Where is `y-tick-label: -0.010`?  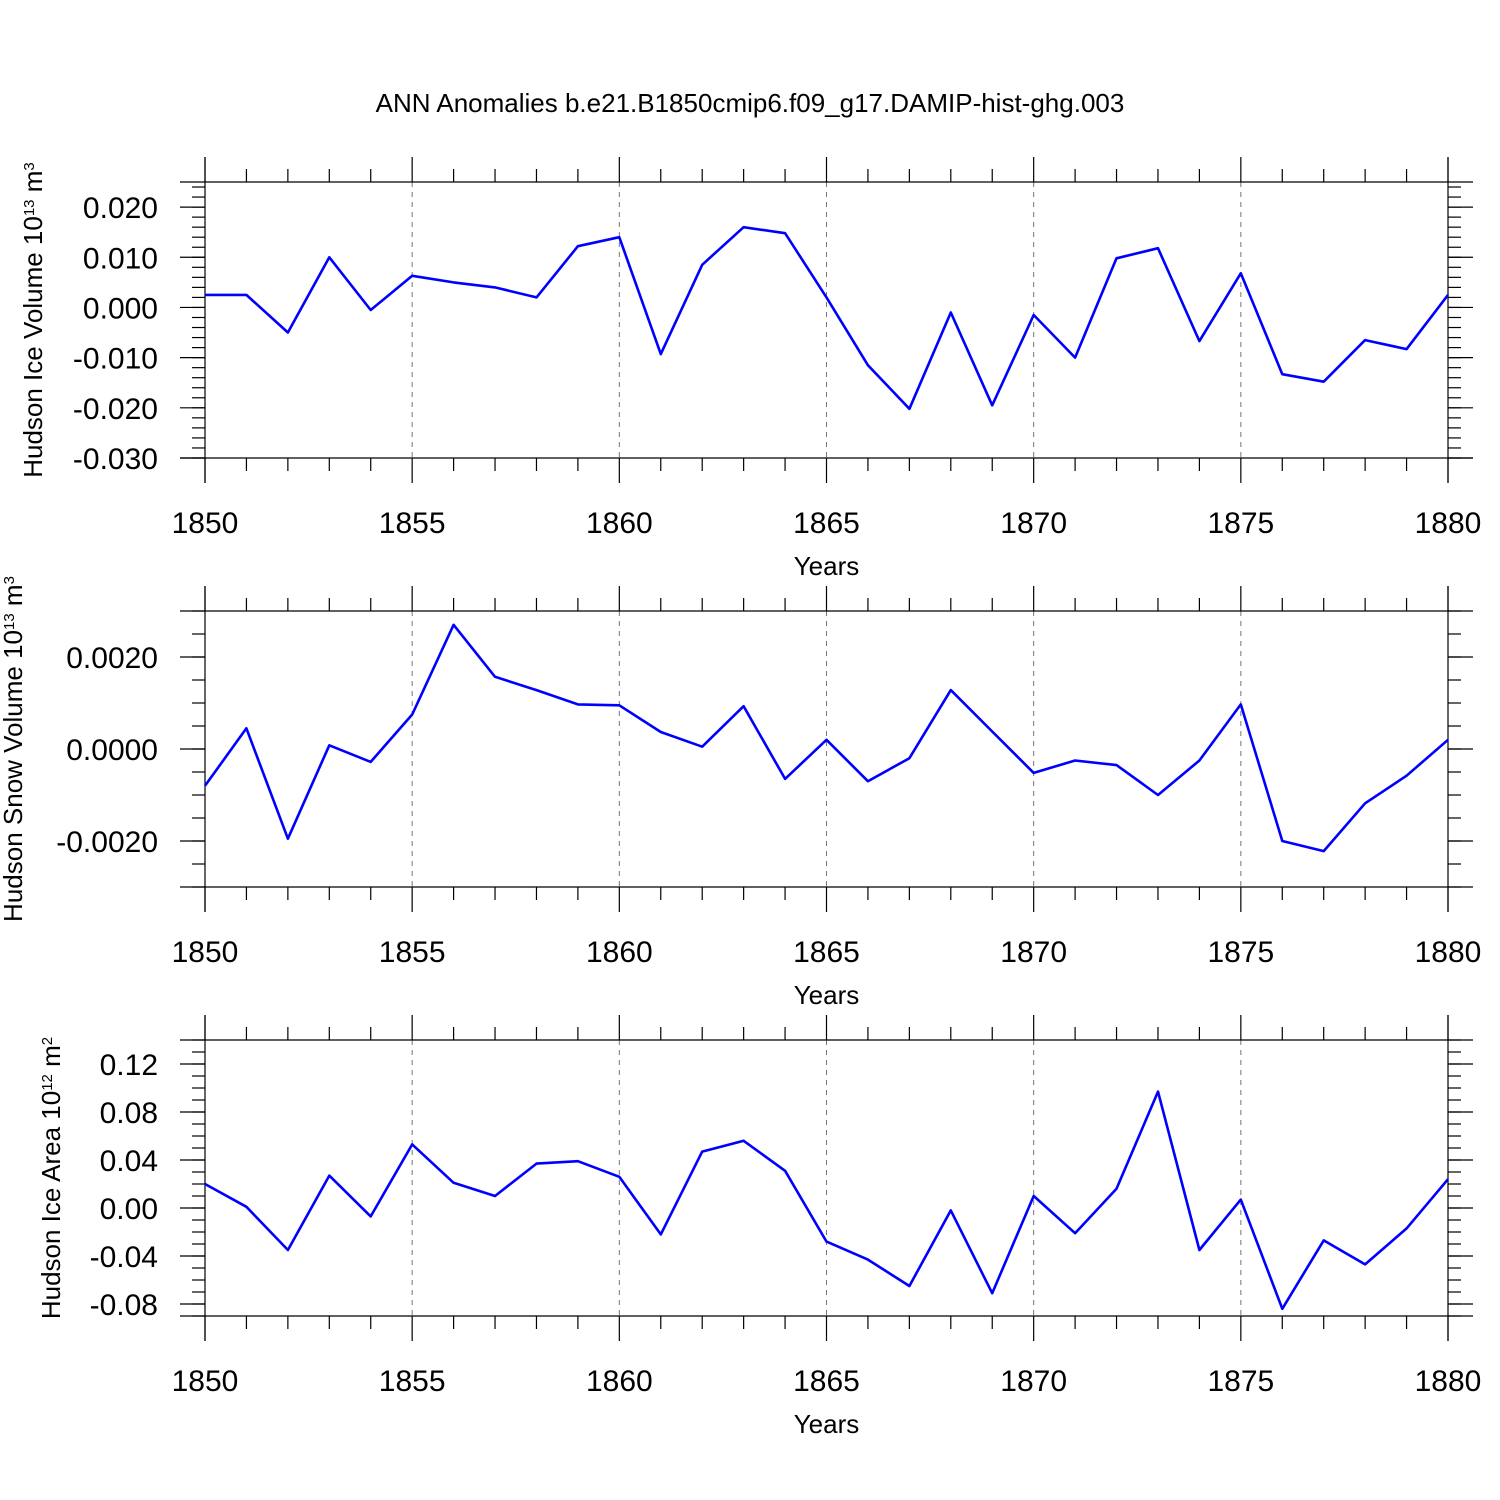 y-tick-label: -0.010 is located at coordinates (115, 359).